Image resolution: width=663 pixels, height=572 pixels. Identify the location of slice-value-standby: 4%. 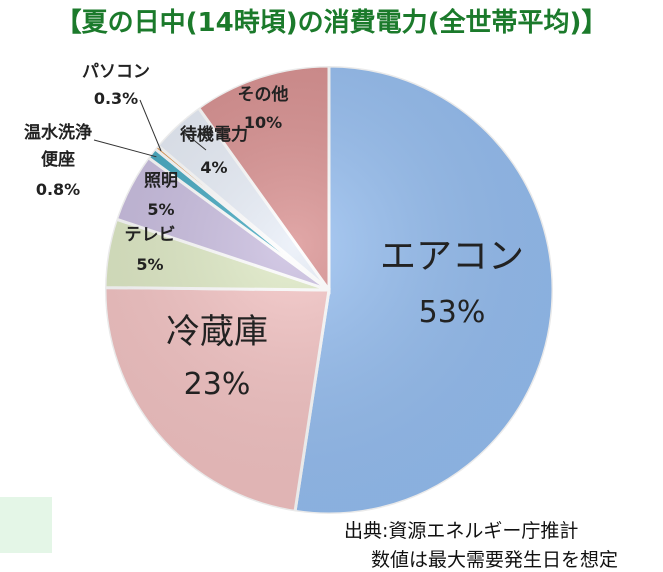
(213, 167).